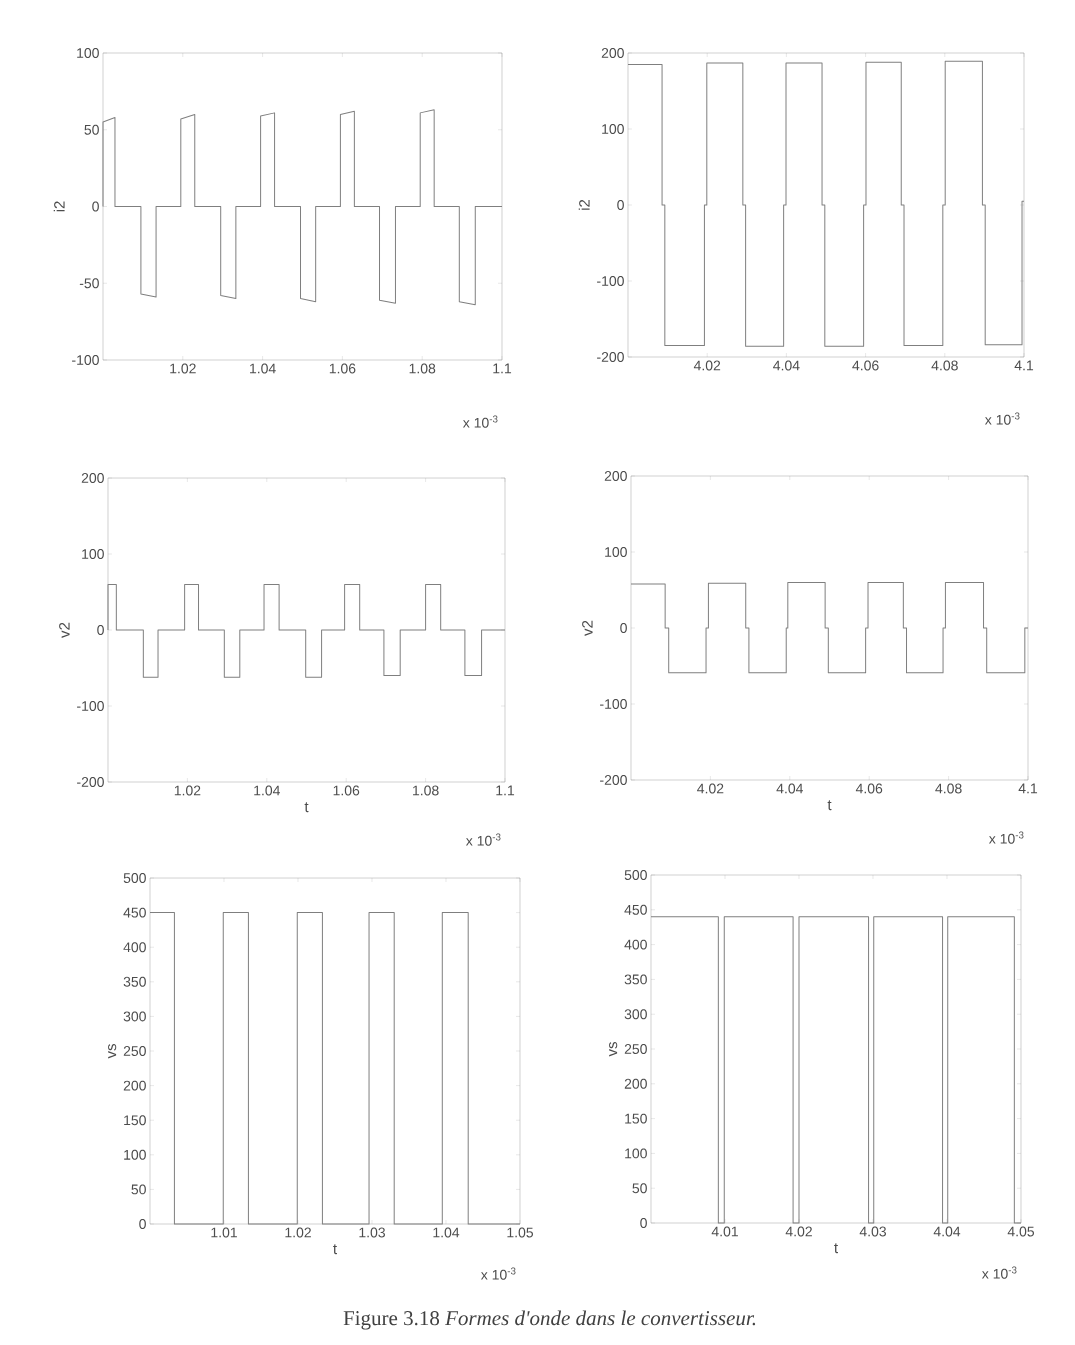  I want to click on x-tick-label: 4.01, so click(724, 1231).